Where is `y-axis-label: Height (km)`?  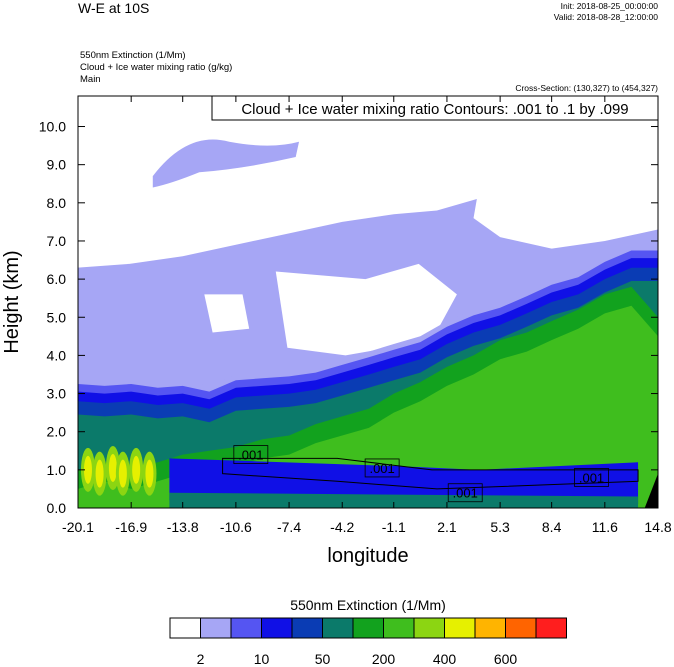
y-axis-label: Height (km) is located at coordinates (12, 301).